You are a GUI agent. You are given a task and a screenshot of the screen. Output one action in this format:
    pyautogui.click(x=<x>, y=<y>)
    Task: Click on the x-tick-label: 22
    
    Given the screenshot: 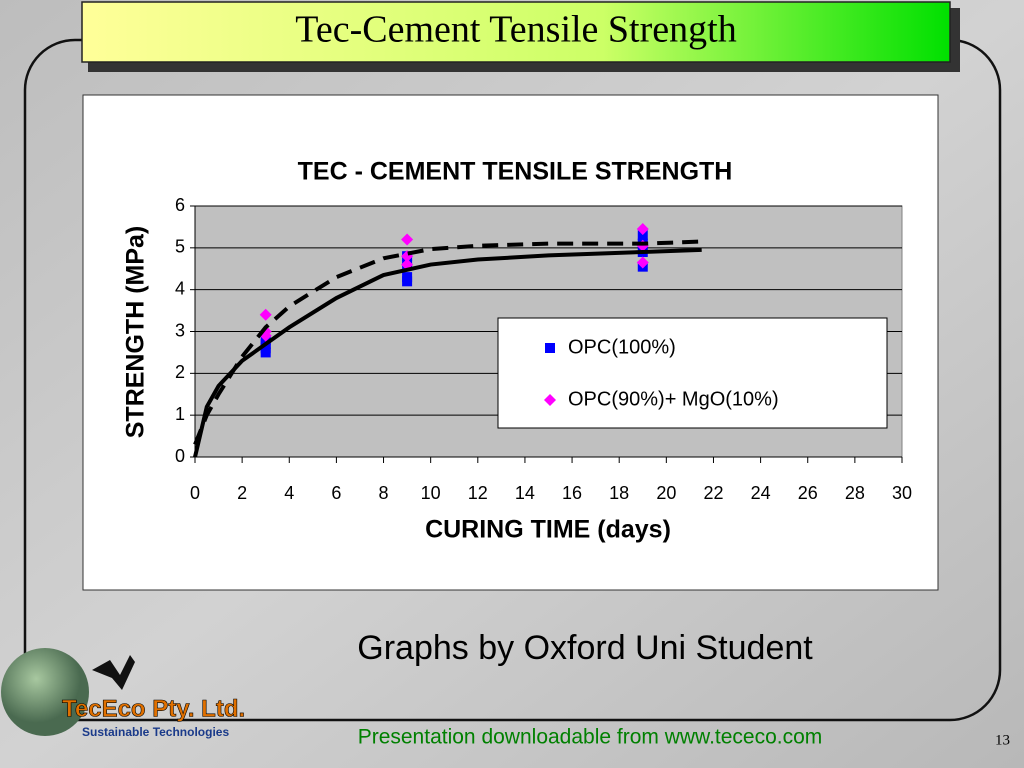 What is the action you would take?
    pyautogui.click(x=713, y=493)
    